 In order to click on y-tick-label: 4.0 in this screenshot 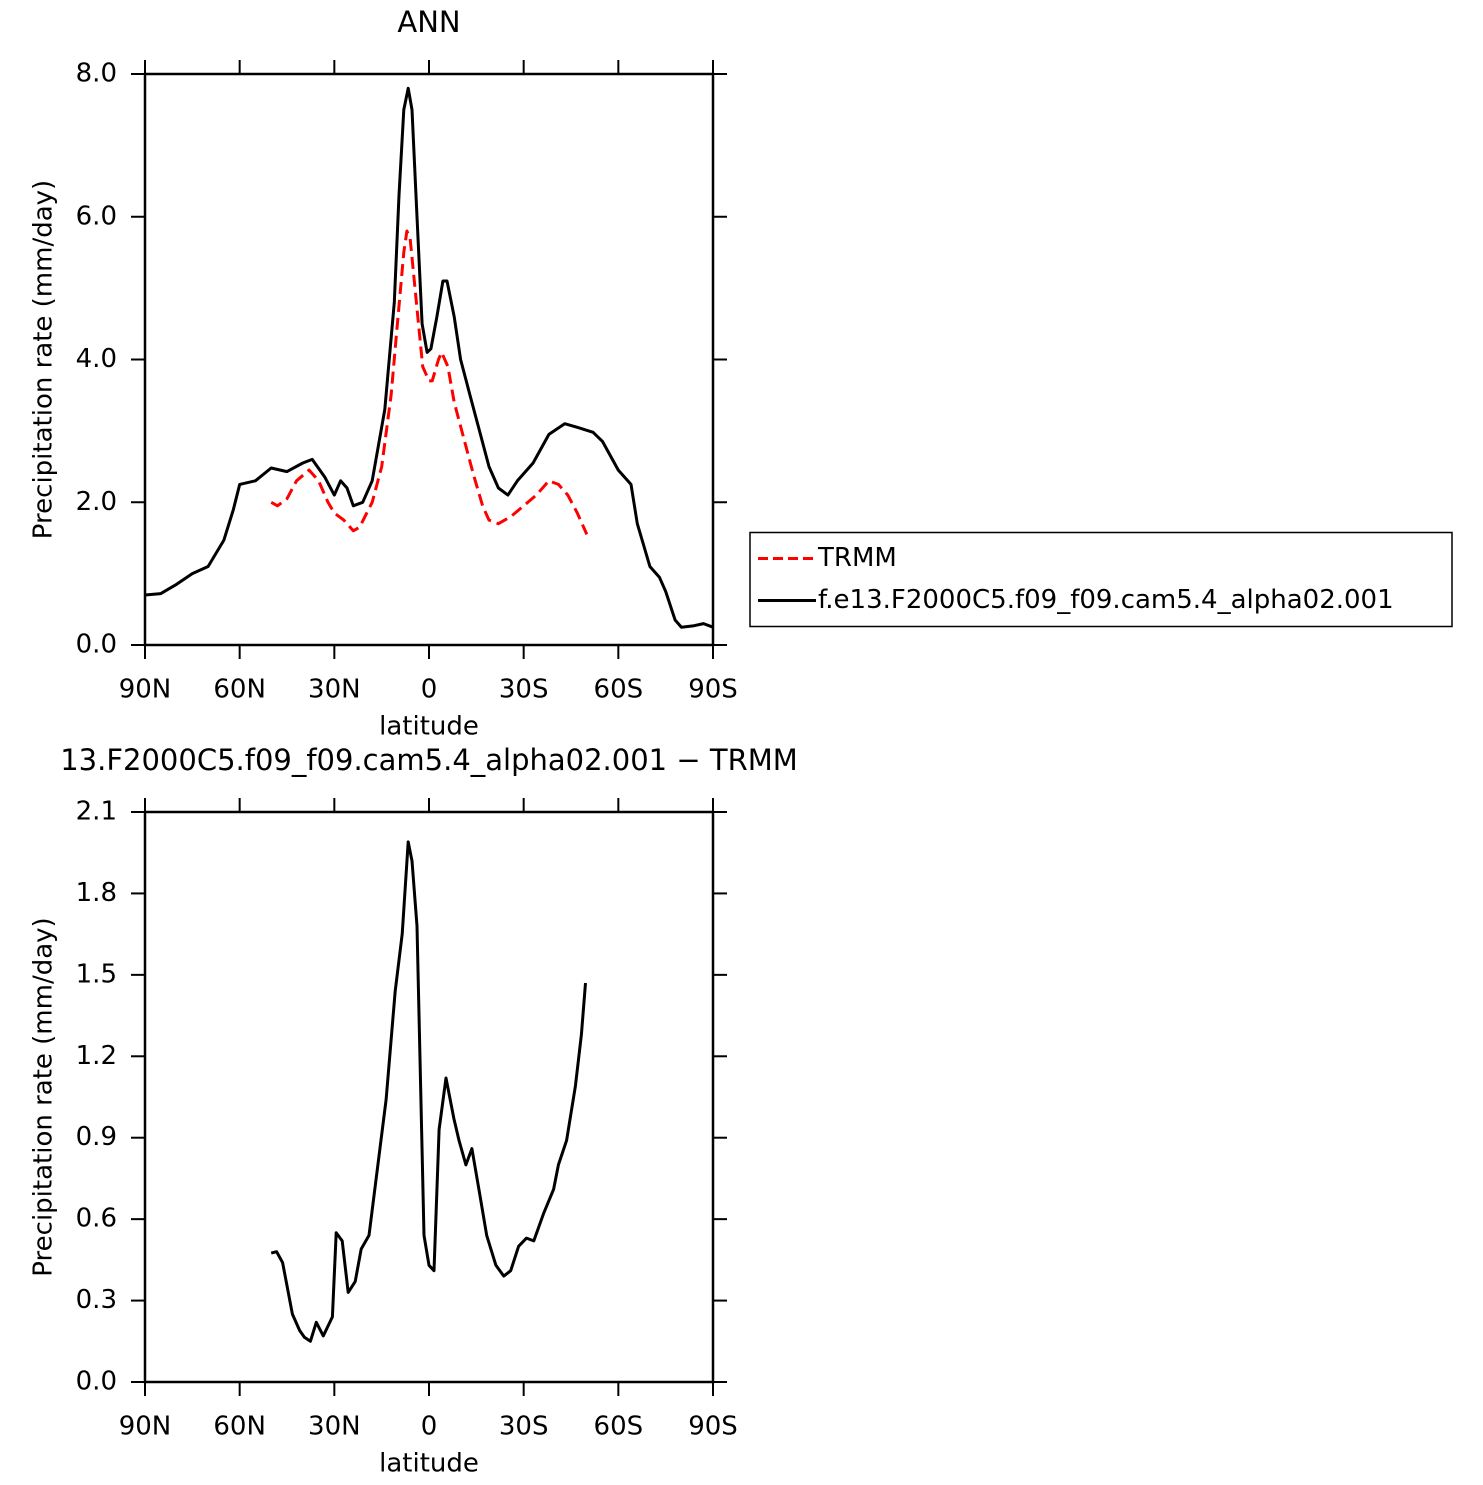, I will do `click(96, 359)`.